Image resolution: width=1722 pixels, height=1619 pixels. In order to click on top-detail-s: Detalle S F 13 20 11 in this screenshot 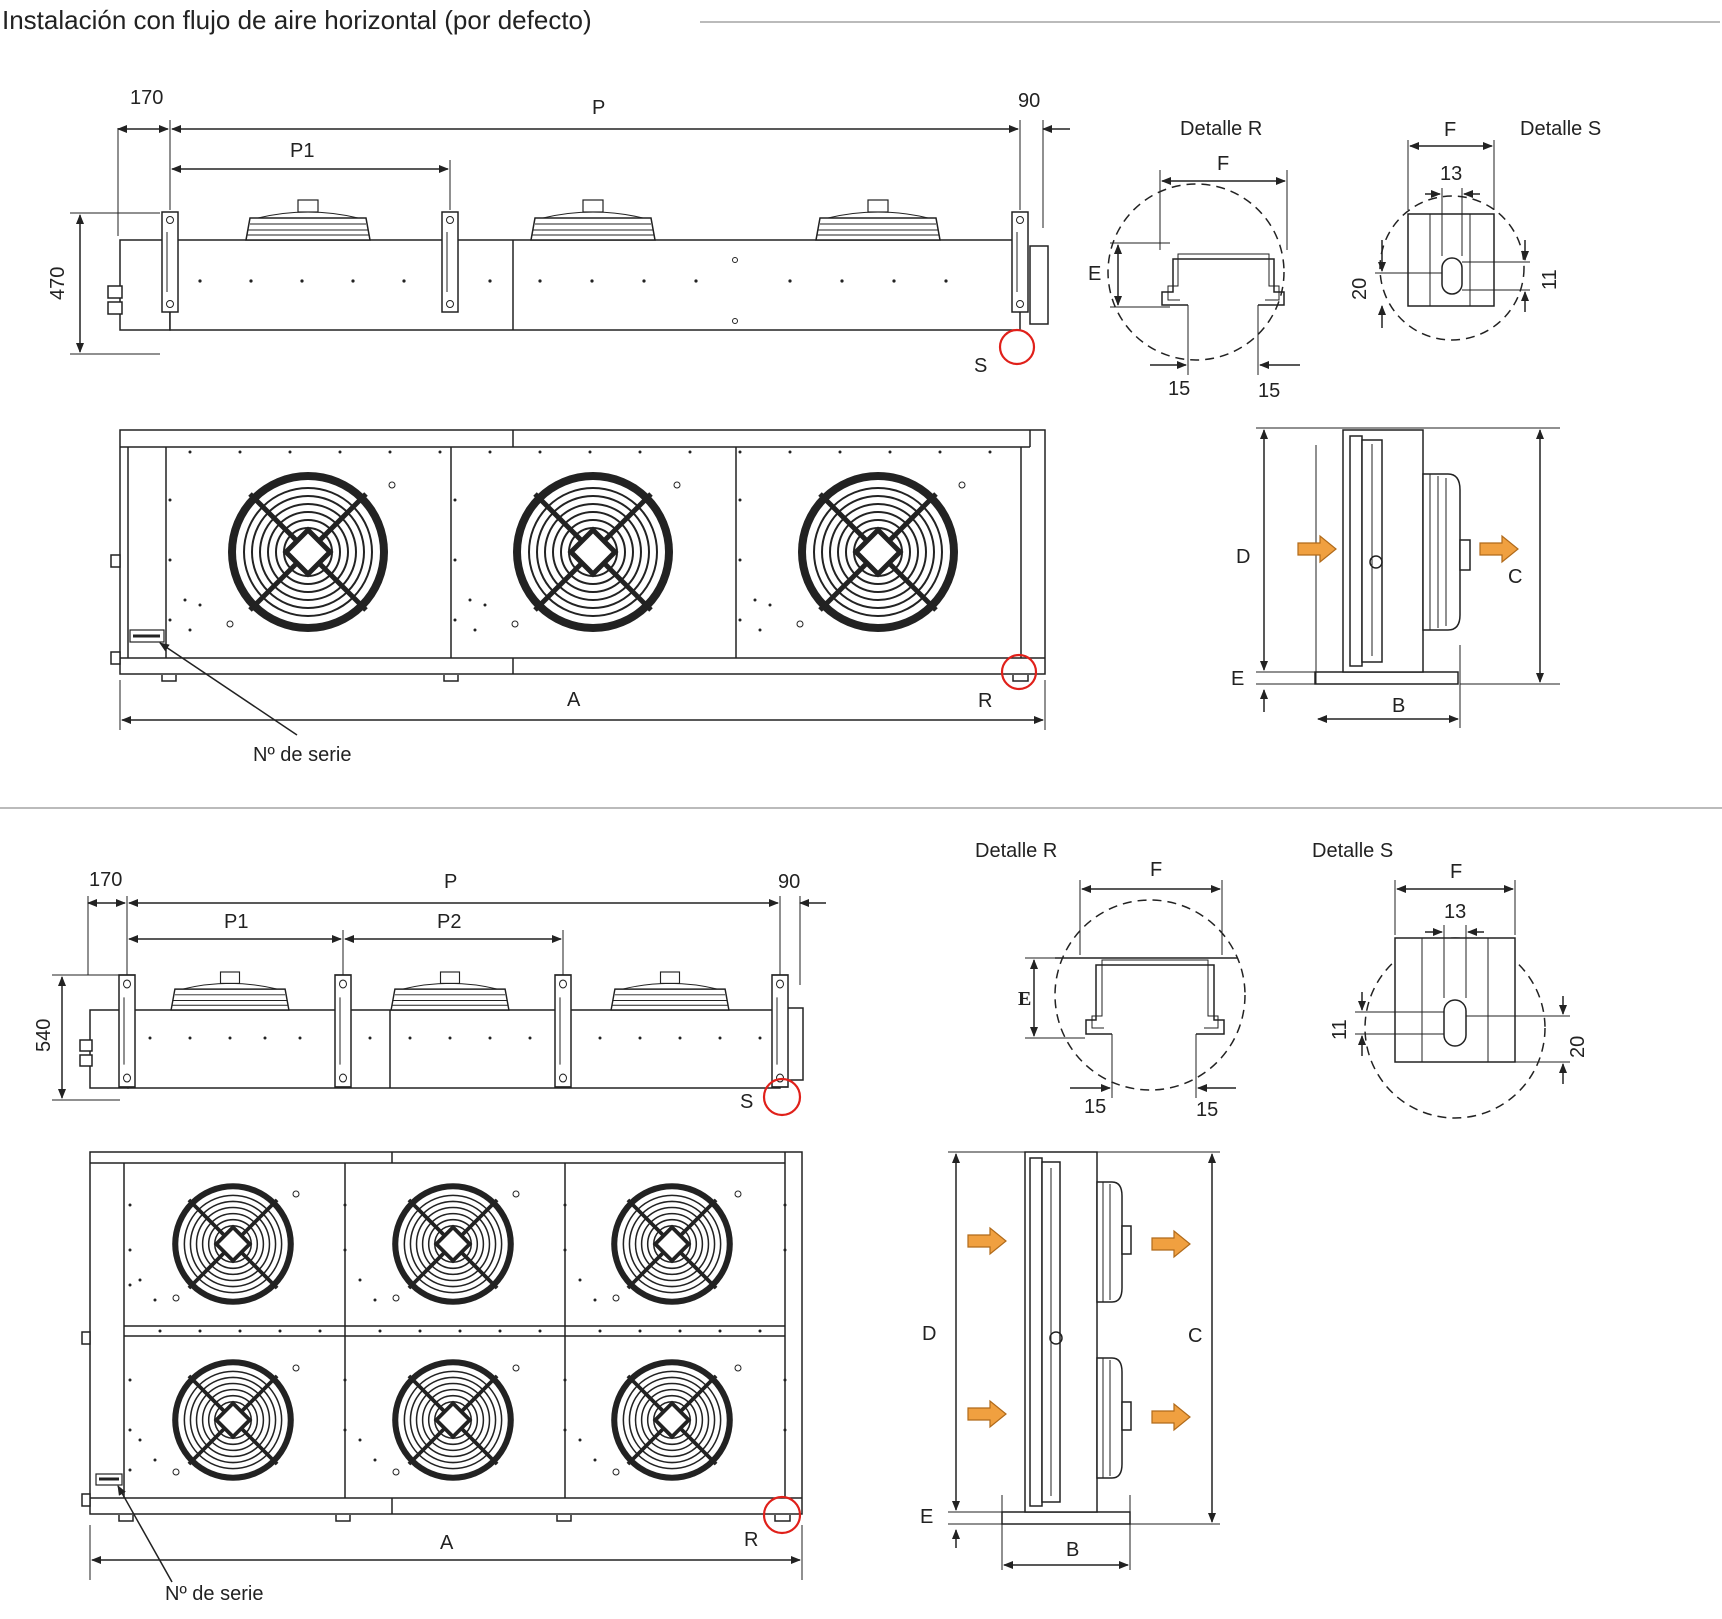, I will do `click(1475, 229)`.